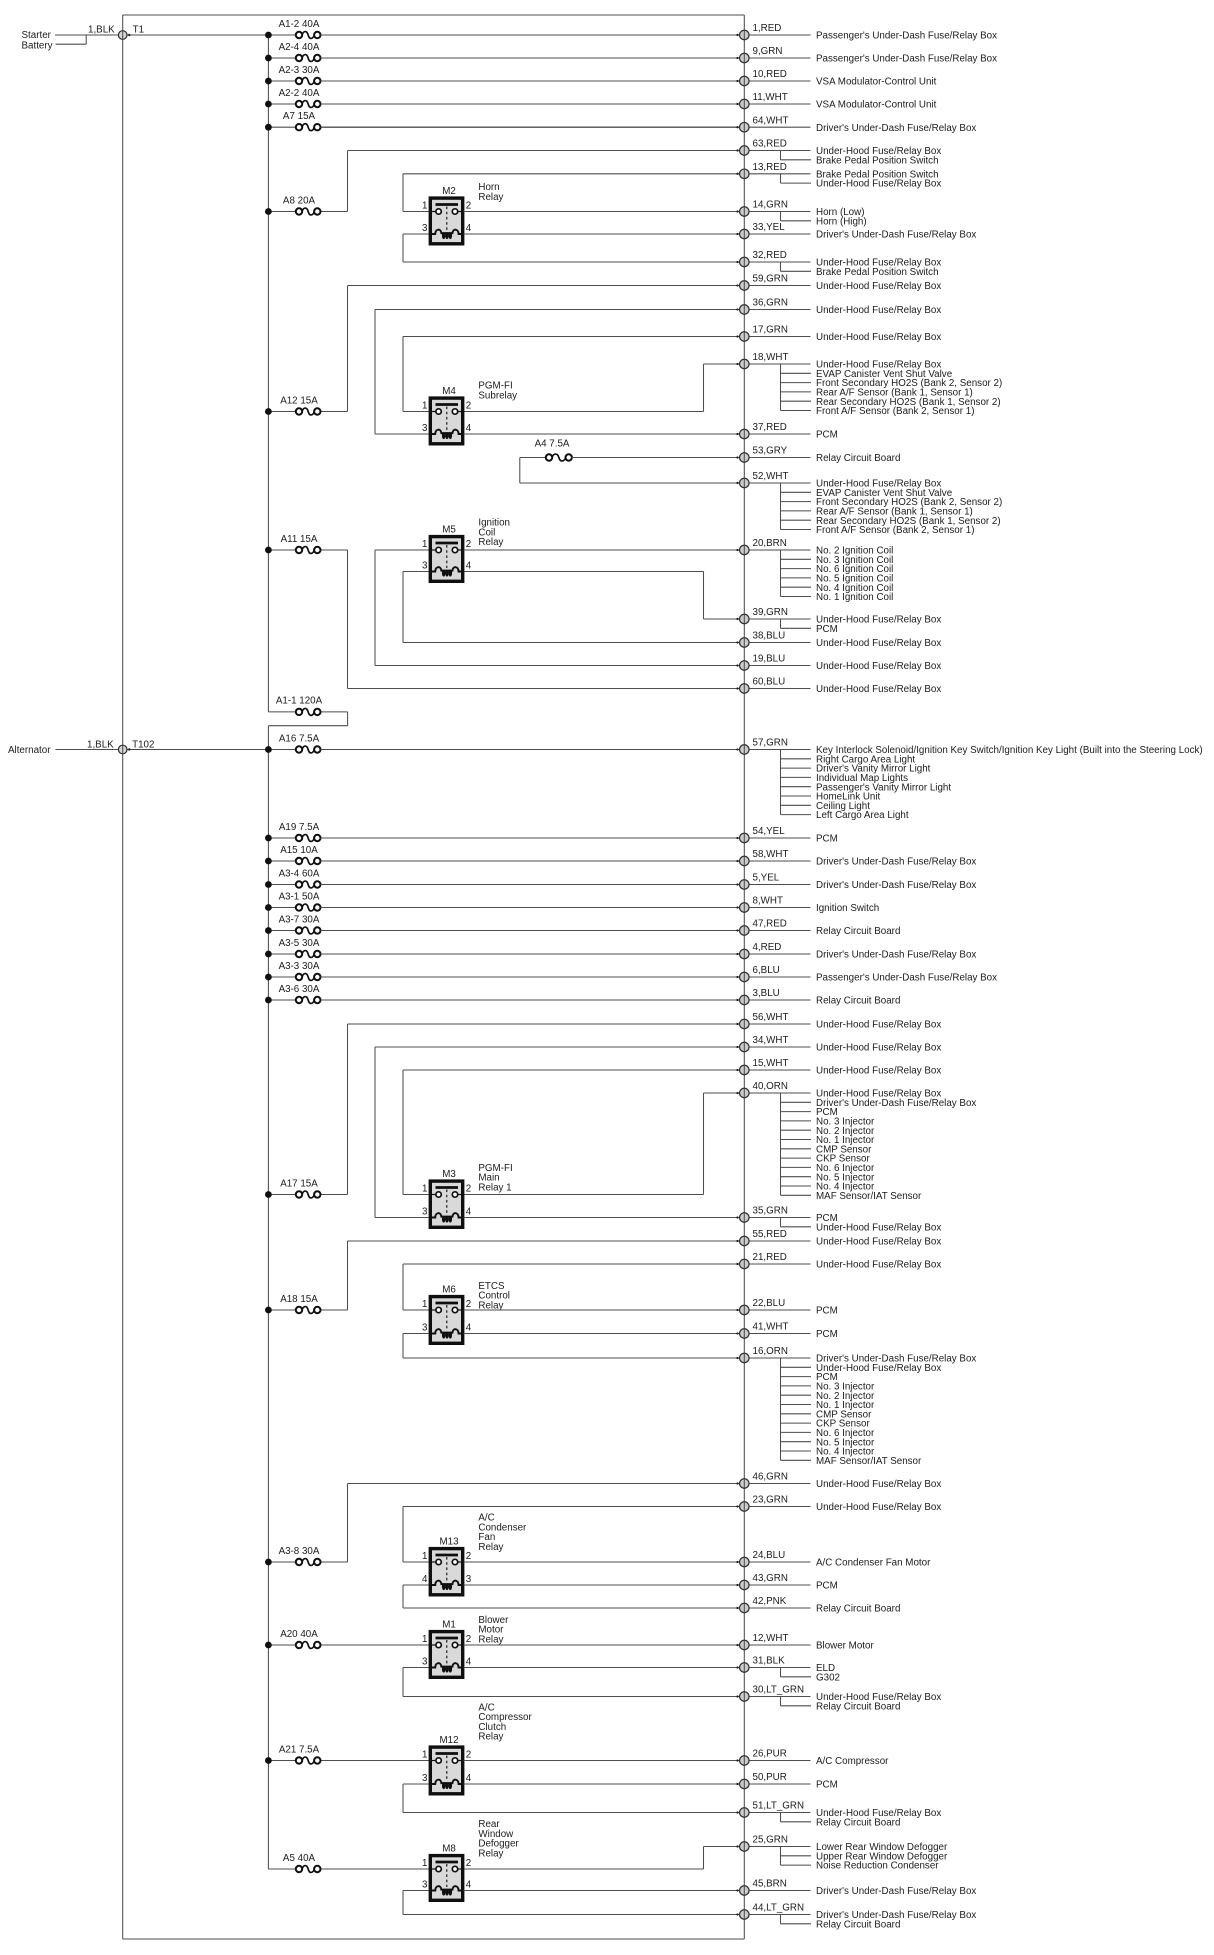 The height and width of the screenshot is (1955, 1214). Describe the element at coordinates (299, 827) in the screenshot. I see `svg-text: A19 7.5A` at that location.